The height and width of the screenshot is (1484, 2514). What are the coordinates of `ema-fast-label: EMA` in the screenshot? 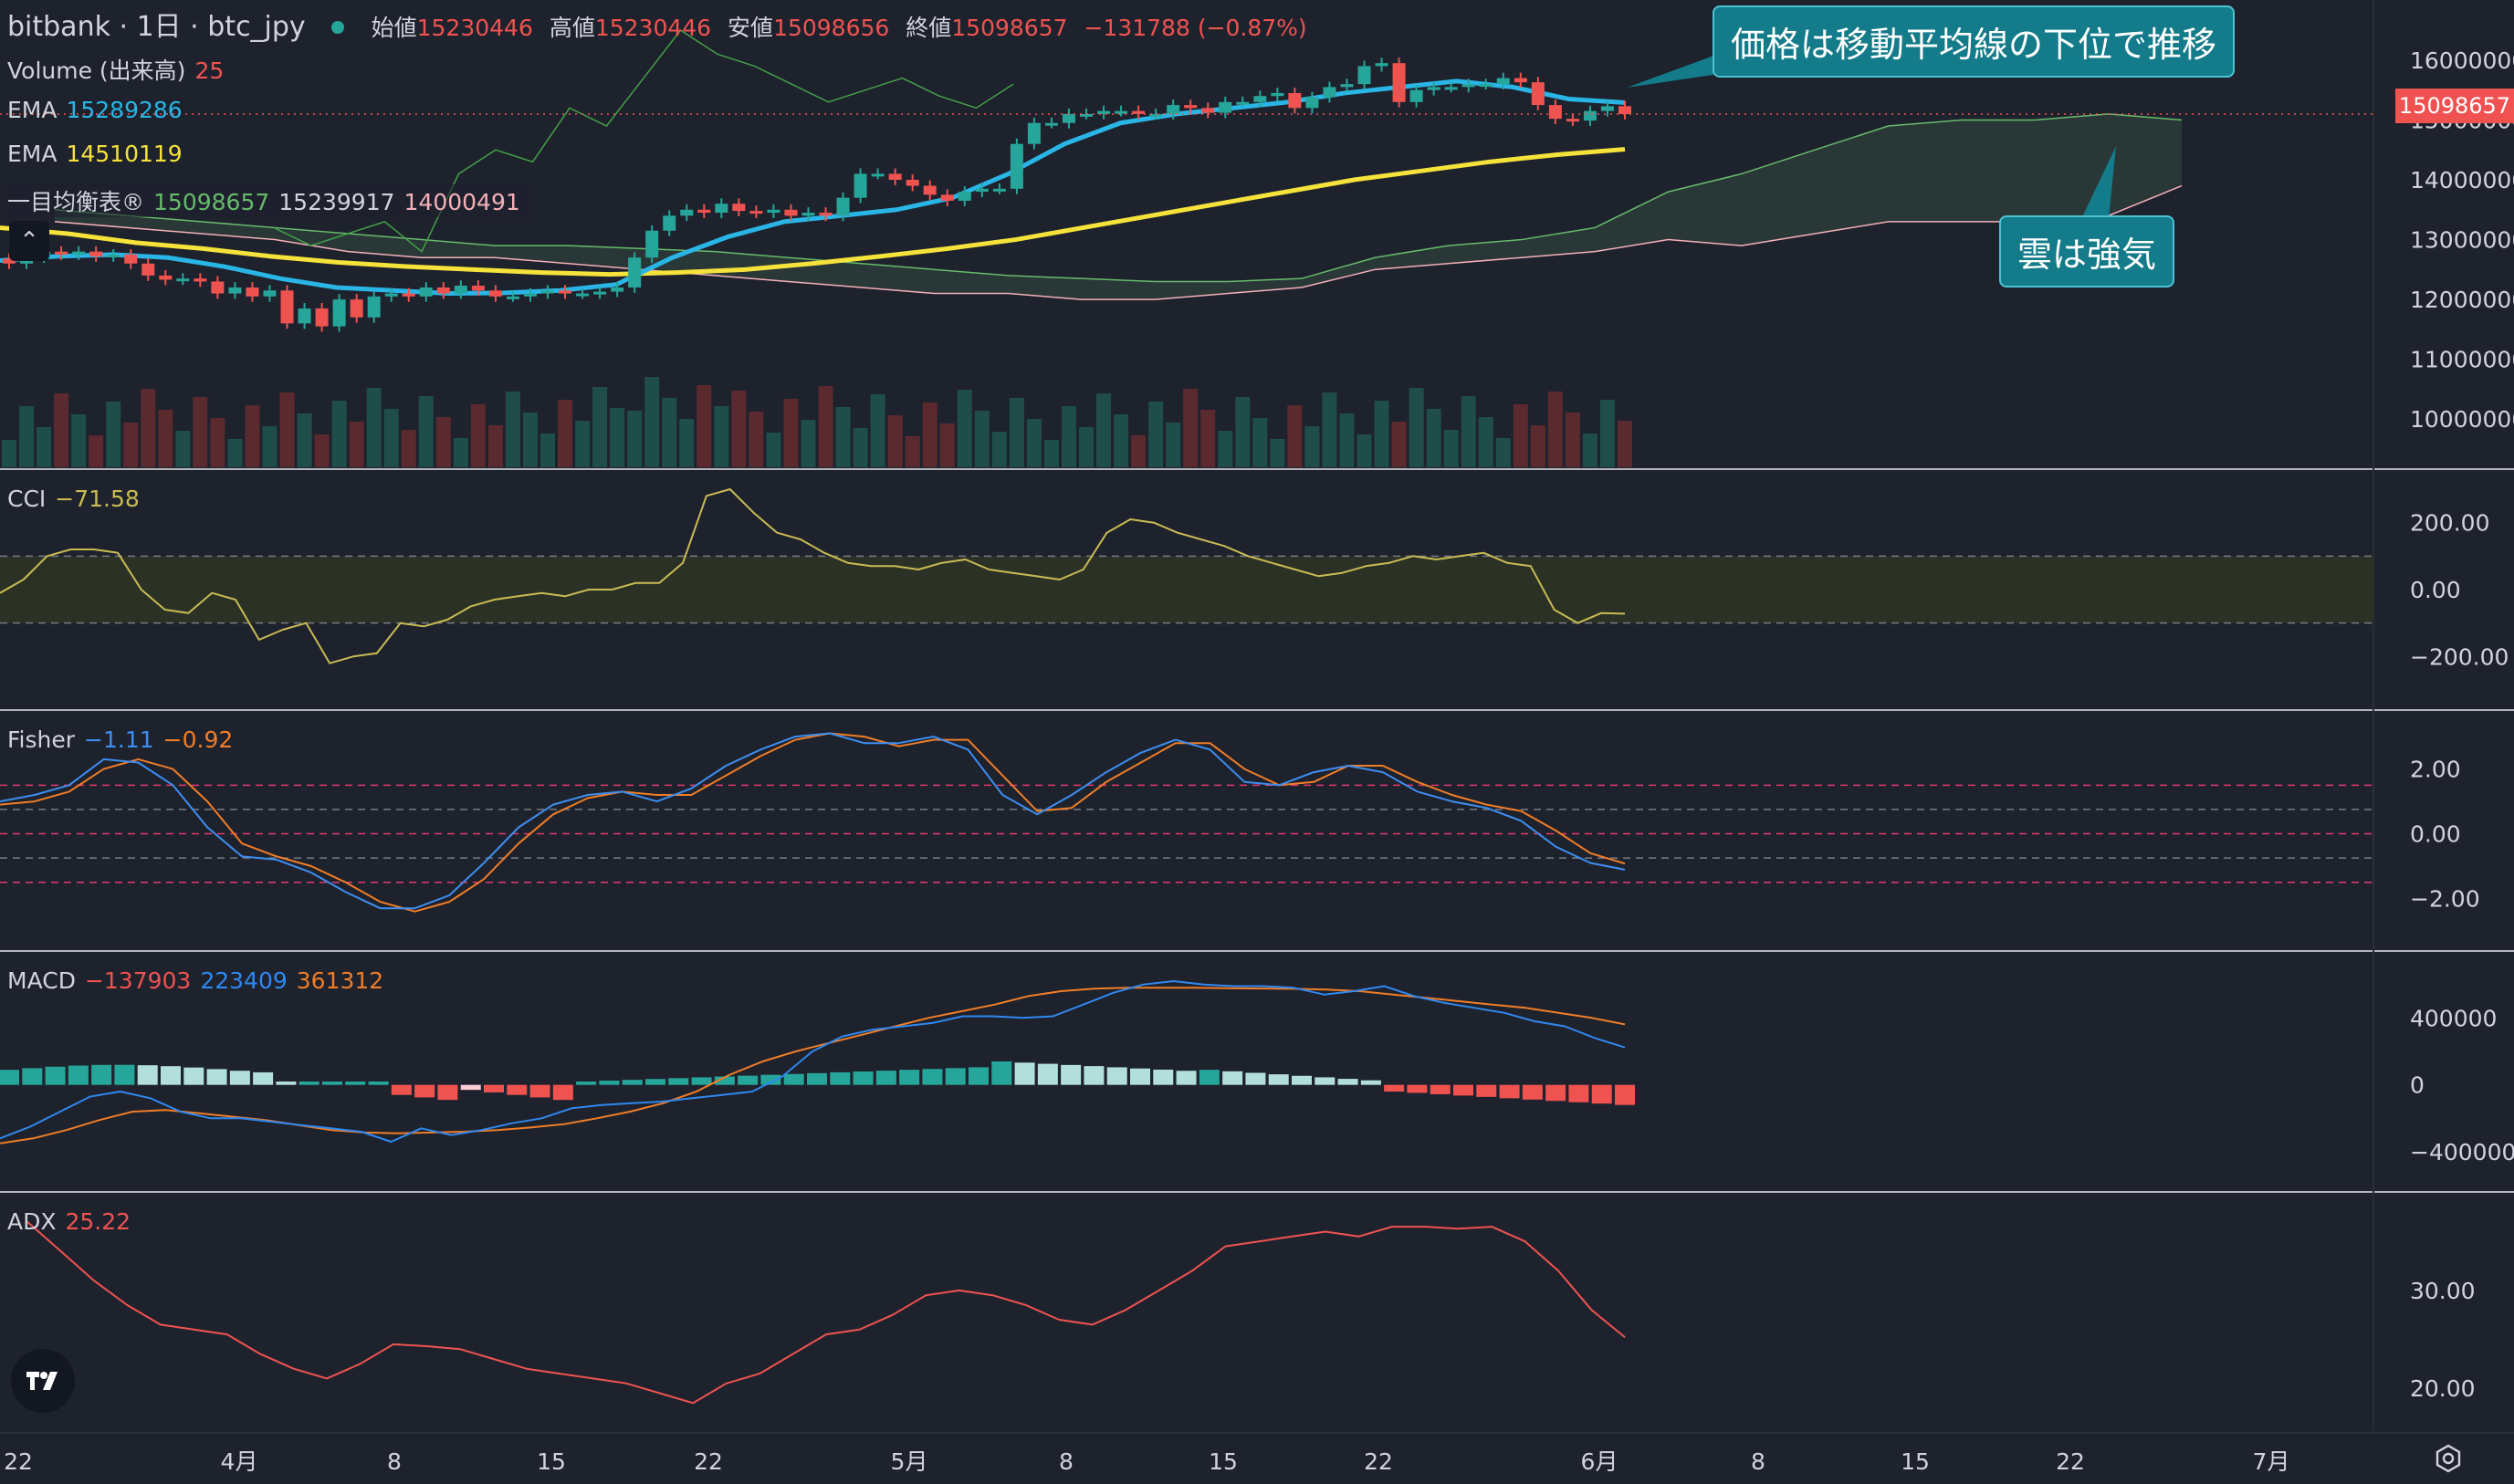 It's located at (32, 110).